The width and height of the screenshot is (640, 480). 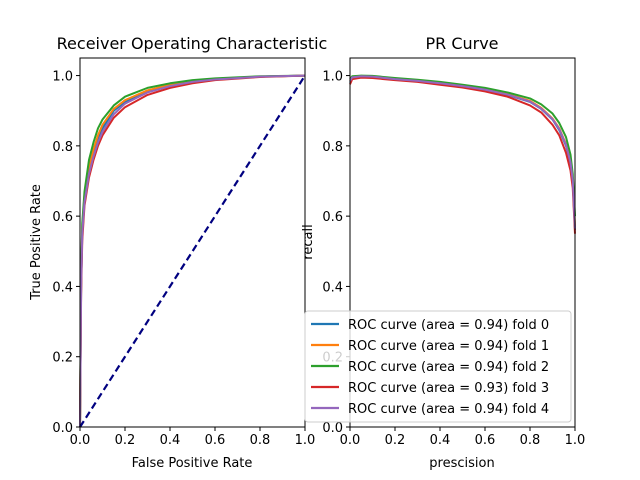 I want to click on roc-x-tick-label: 0.6, so click(x=215, y=440).